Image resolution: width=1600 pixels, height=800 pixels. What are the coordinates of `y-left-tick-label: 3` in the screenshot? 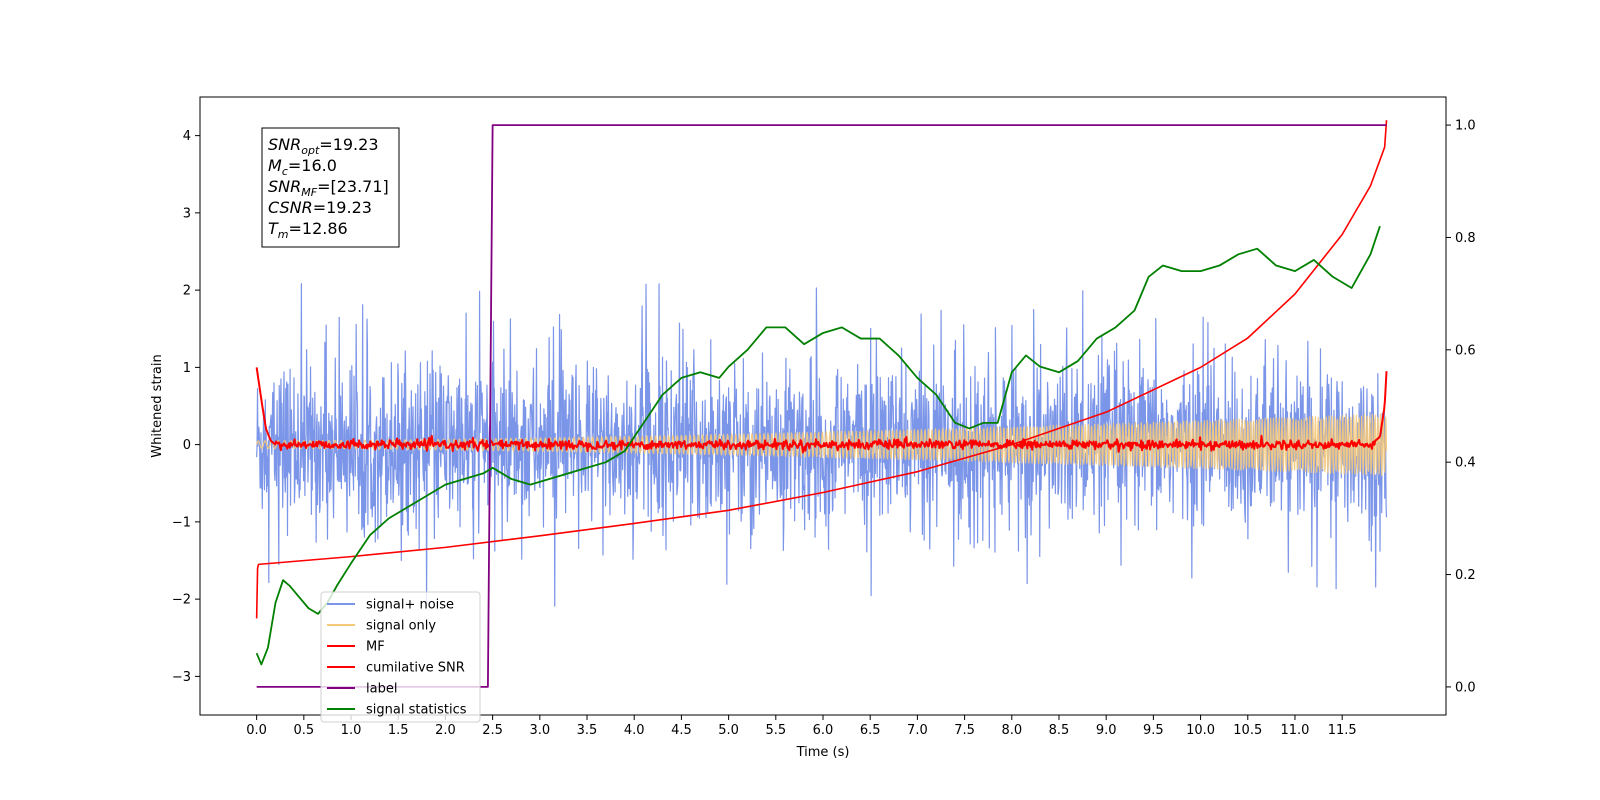 It's located at (187, 213).